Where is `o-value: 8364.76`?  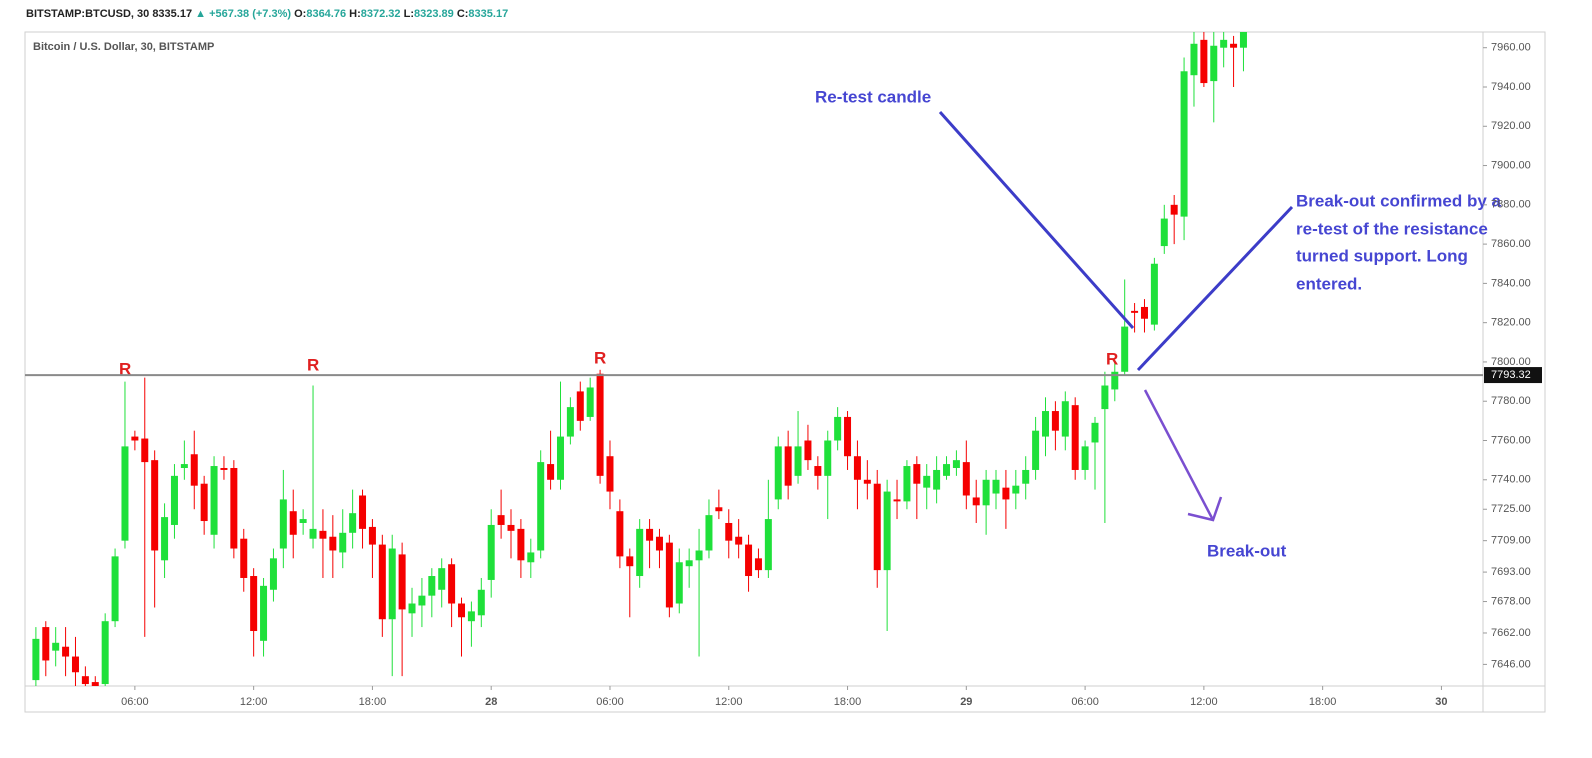 o-value: 8364.76 is located at coordinates (326, 14).